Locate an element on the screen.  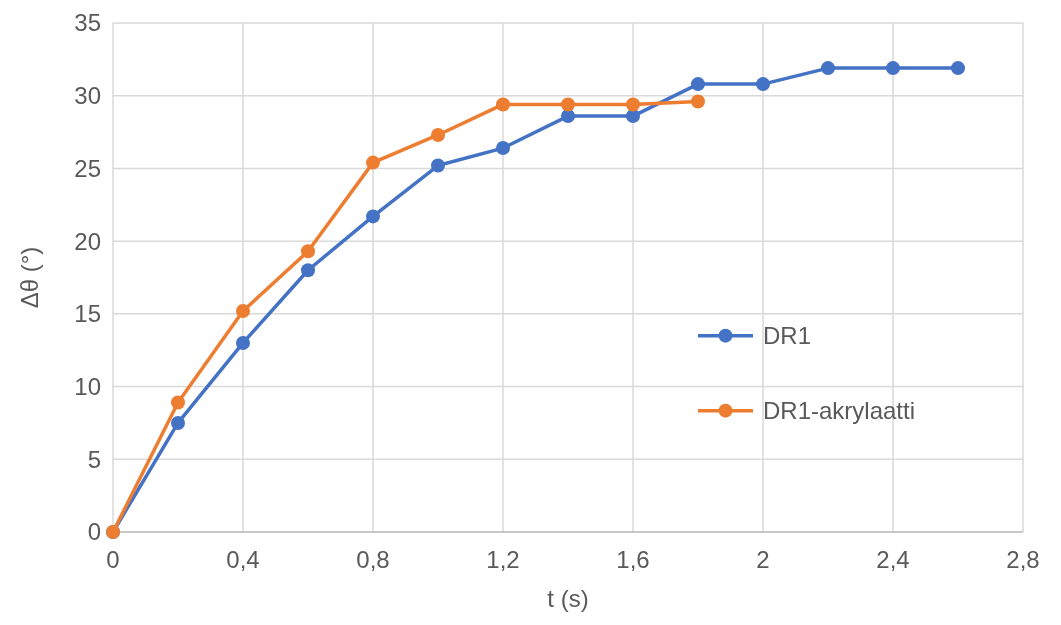
y-tick-label: 20 is located at coordinates (87, 241).